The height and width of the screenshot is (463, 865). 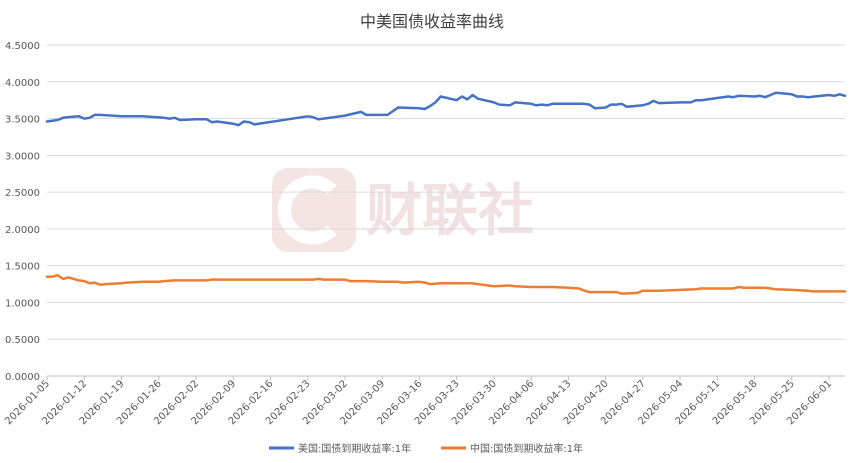 I want to click on y-tick-label: 0.0000, so click(x=22, y=377).